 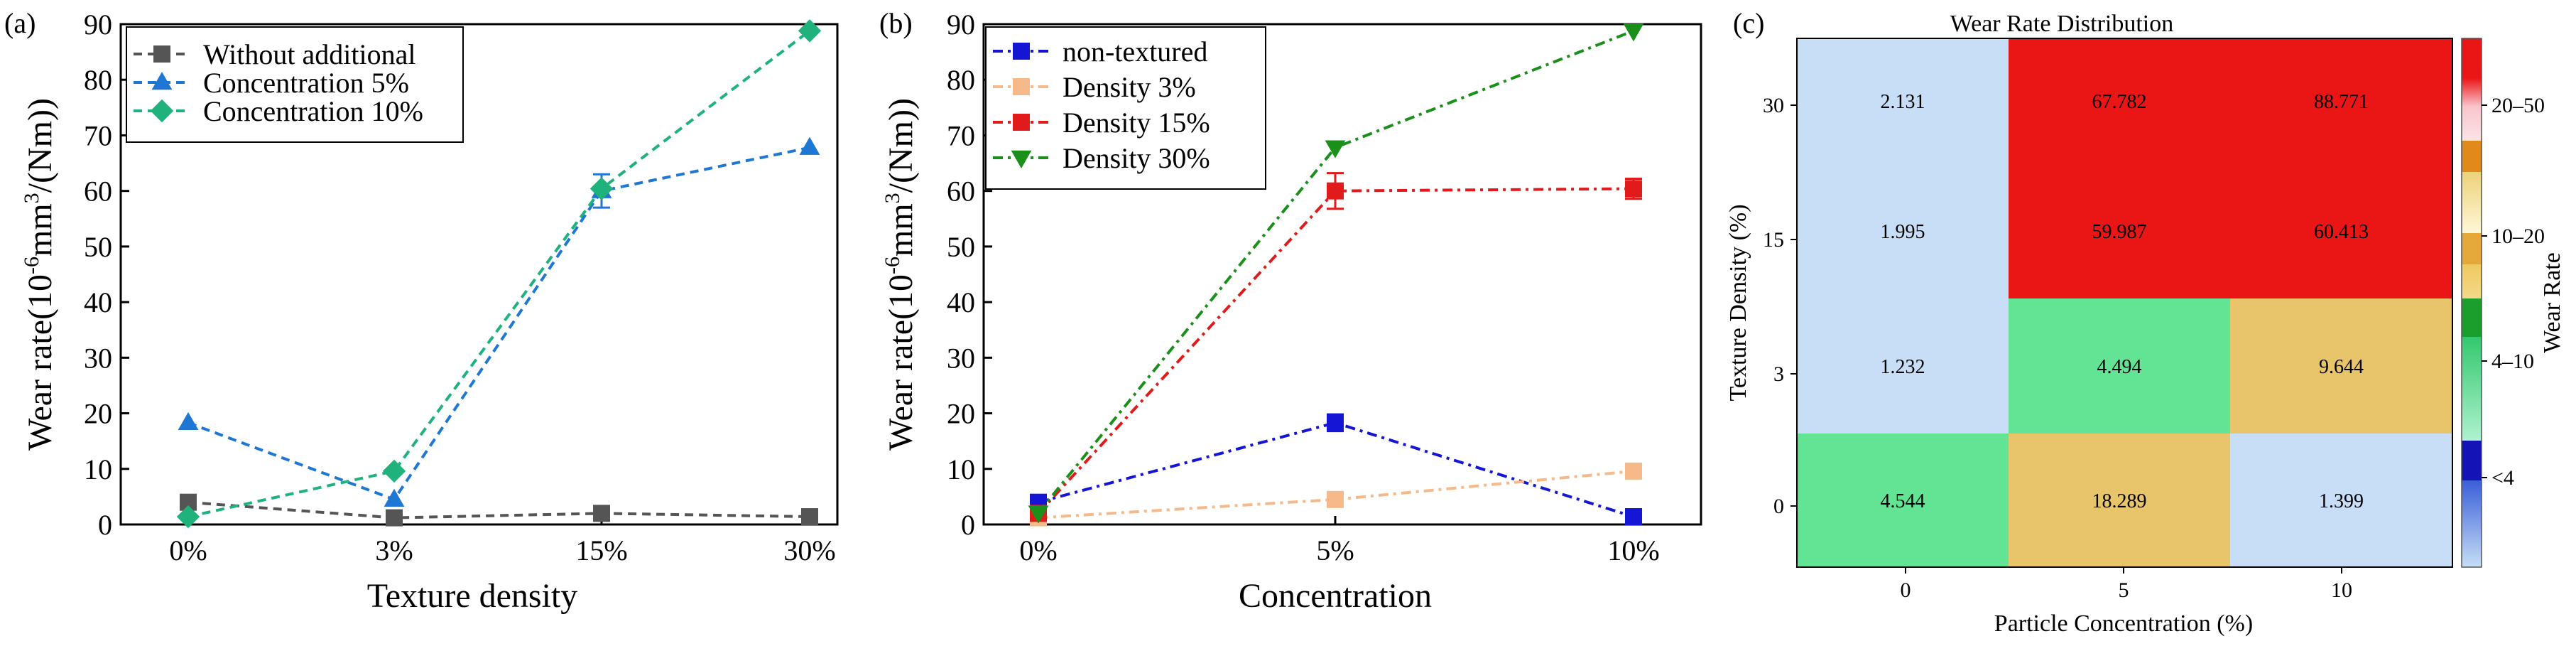 I want to click on b-y-tick-label: 20, so click(x=961, y=414).